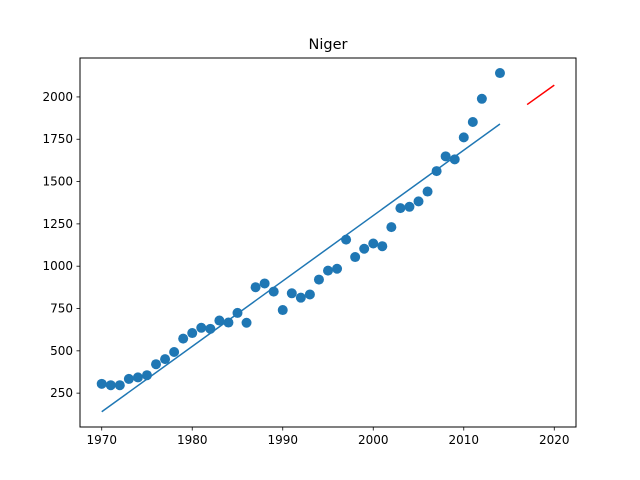 This screenshot has width=640, height=480. What do you see at coordinates (57, 139) in the screenshot?
I see `y-tick-label-1750: 1750` at bounding box center [57, 139].